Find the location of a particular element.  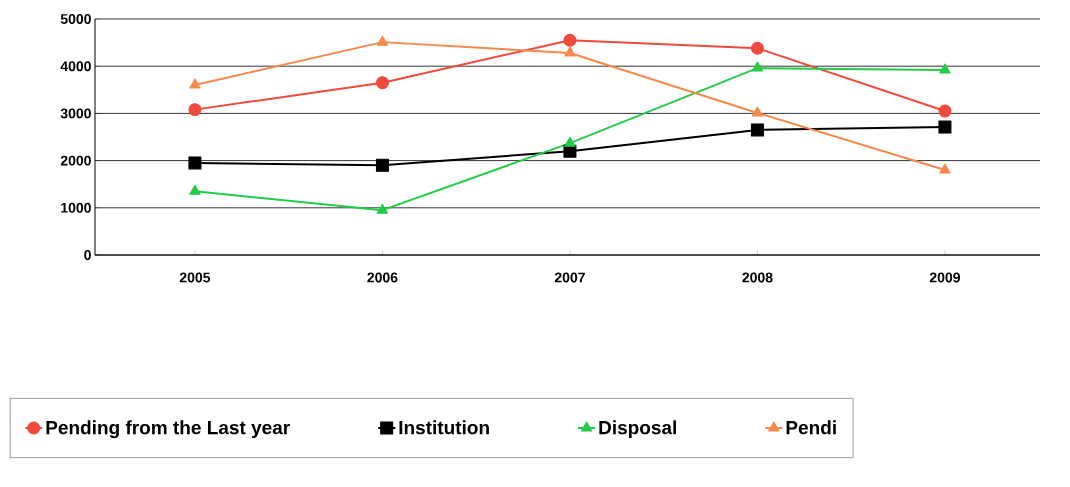

x-tick-label: 2007 is located at coordinates (569, 277).